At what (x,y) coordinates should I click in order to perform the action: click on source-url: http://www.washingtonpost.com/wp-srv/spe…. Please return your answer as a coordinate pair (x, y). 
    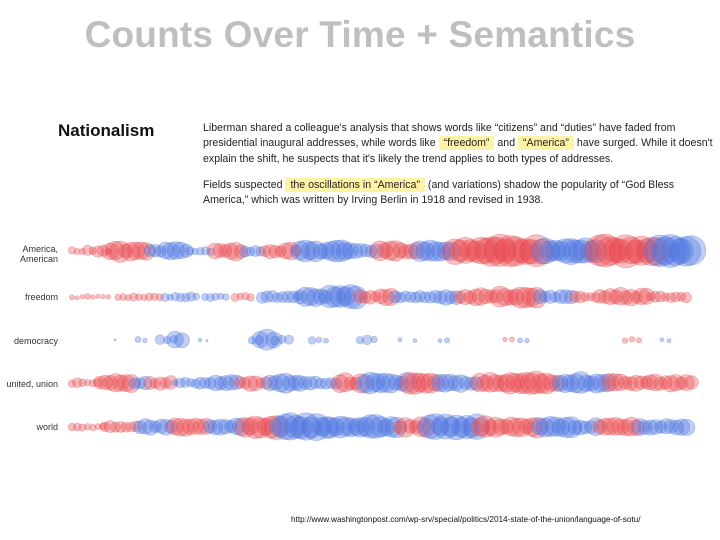
    Looking at the image, I should click on (466, 519).